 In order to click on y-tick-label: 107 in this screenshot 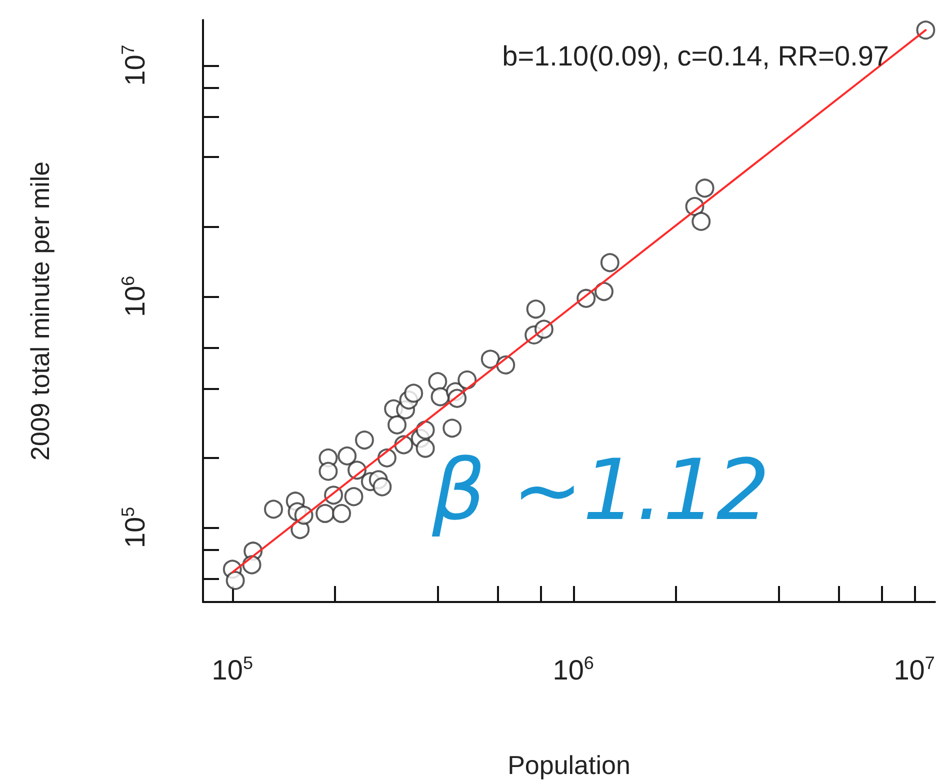, I will do `click(134, 65)`.